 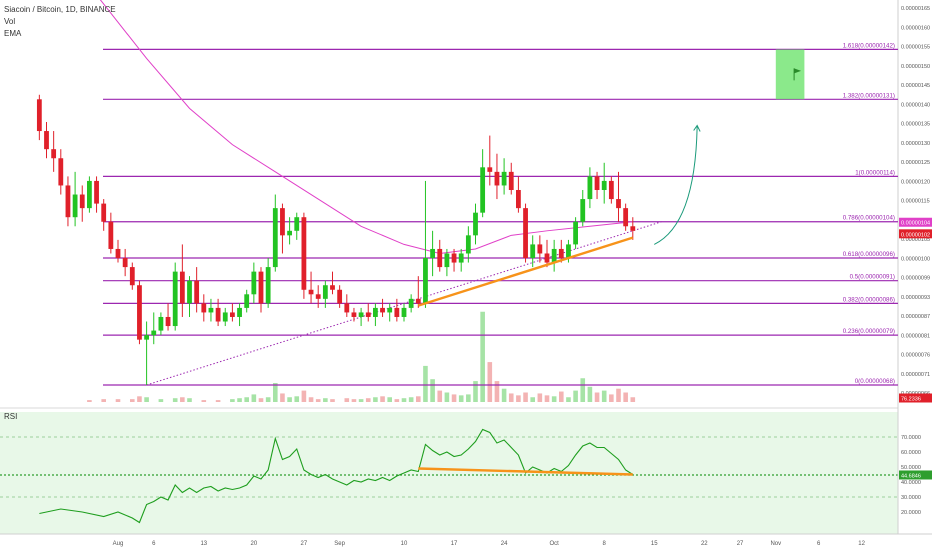 I want to click on ema-price-badge-bg, so click(x=915, y=222).